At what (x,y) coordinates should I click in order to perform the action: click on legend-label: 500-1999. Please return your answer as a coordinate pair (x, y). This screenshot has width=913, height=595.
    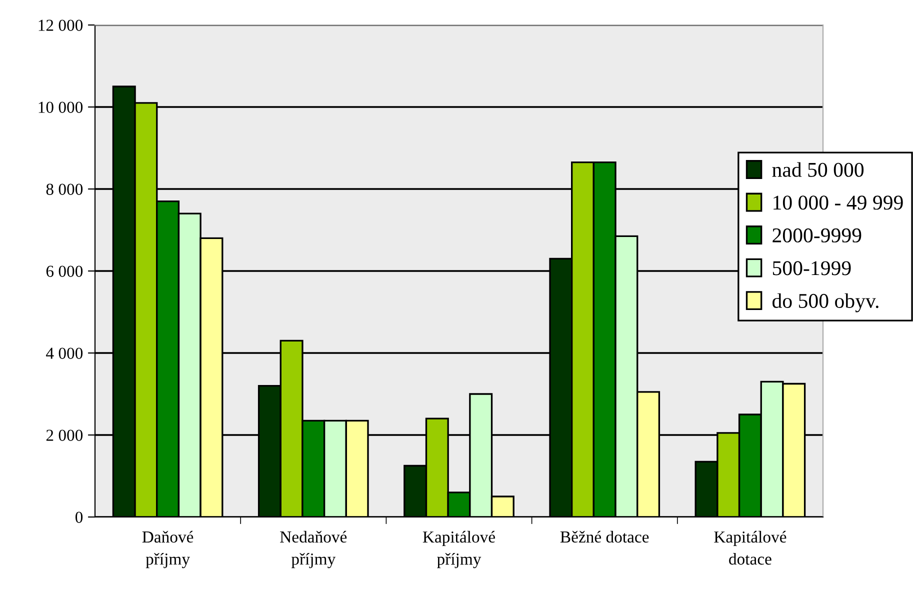
    Looking at the image, I should click on (811, 268).